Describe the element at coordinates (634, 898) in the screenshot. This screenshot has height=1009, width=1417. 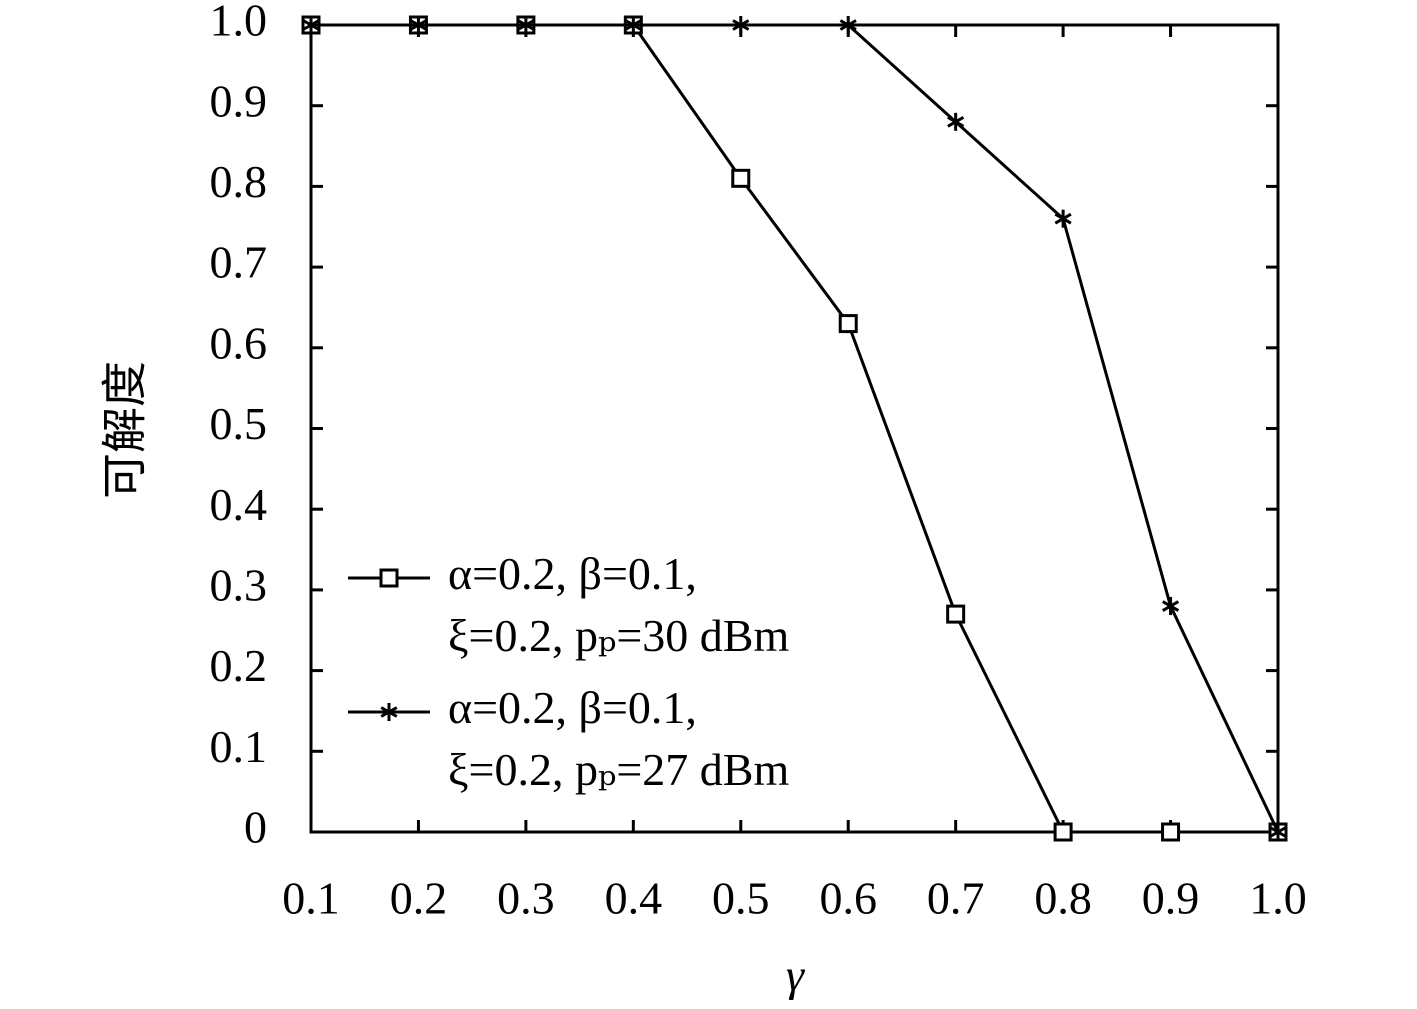
I see `x-tick-label: 0.4` at that location.